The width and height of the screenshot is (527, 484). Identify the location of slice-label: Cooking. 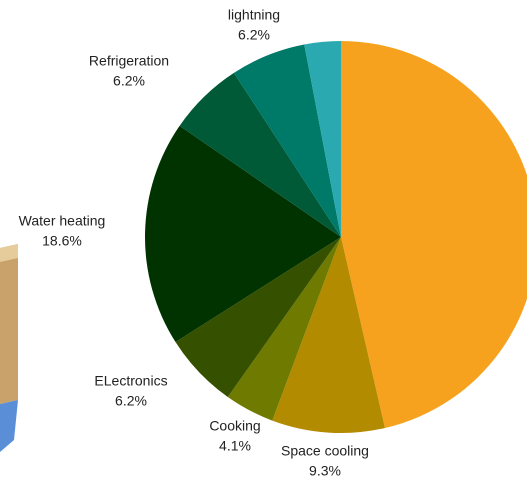
(234, 426).